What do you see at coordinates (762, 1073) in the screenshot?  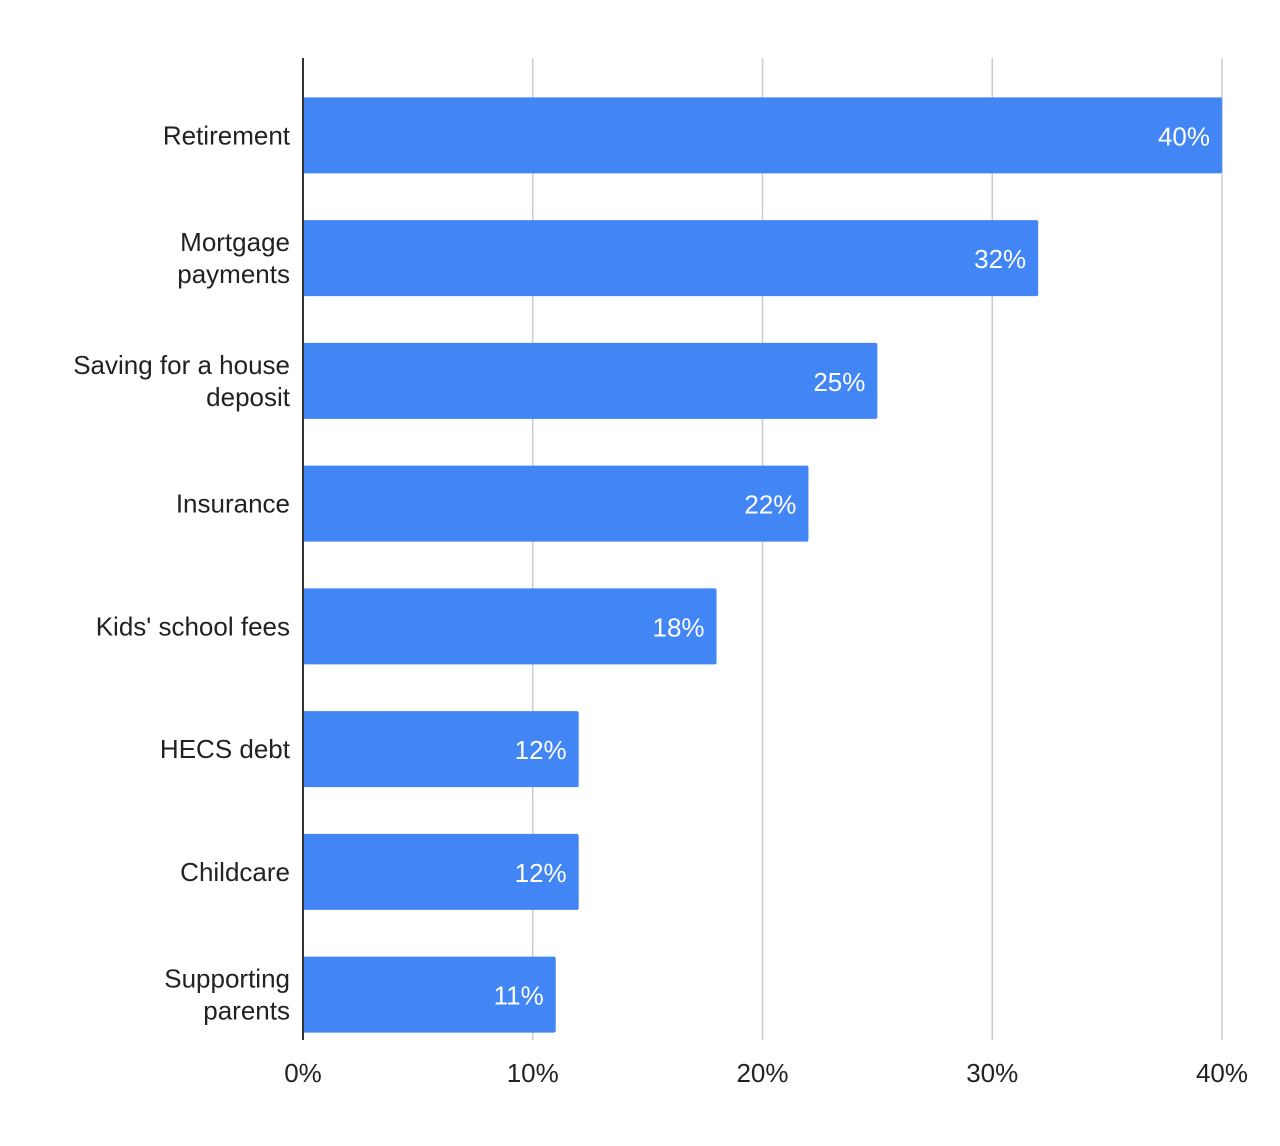 I see `x-tick-label: 20%` at bounding box center [762, 1073].